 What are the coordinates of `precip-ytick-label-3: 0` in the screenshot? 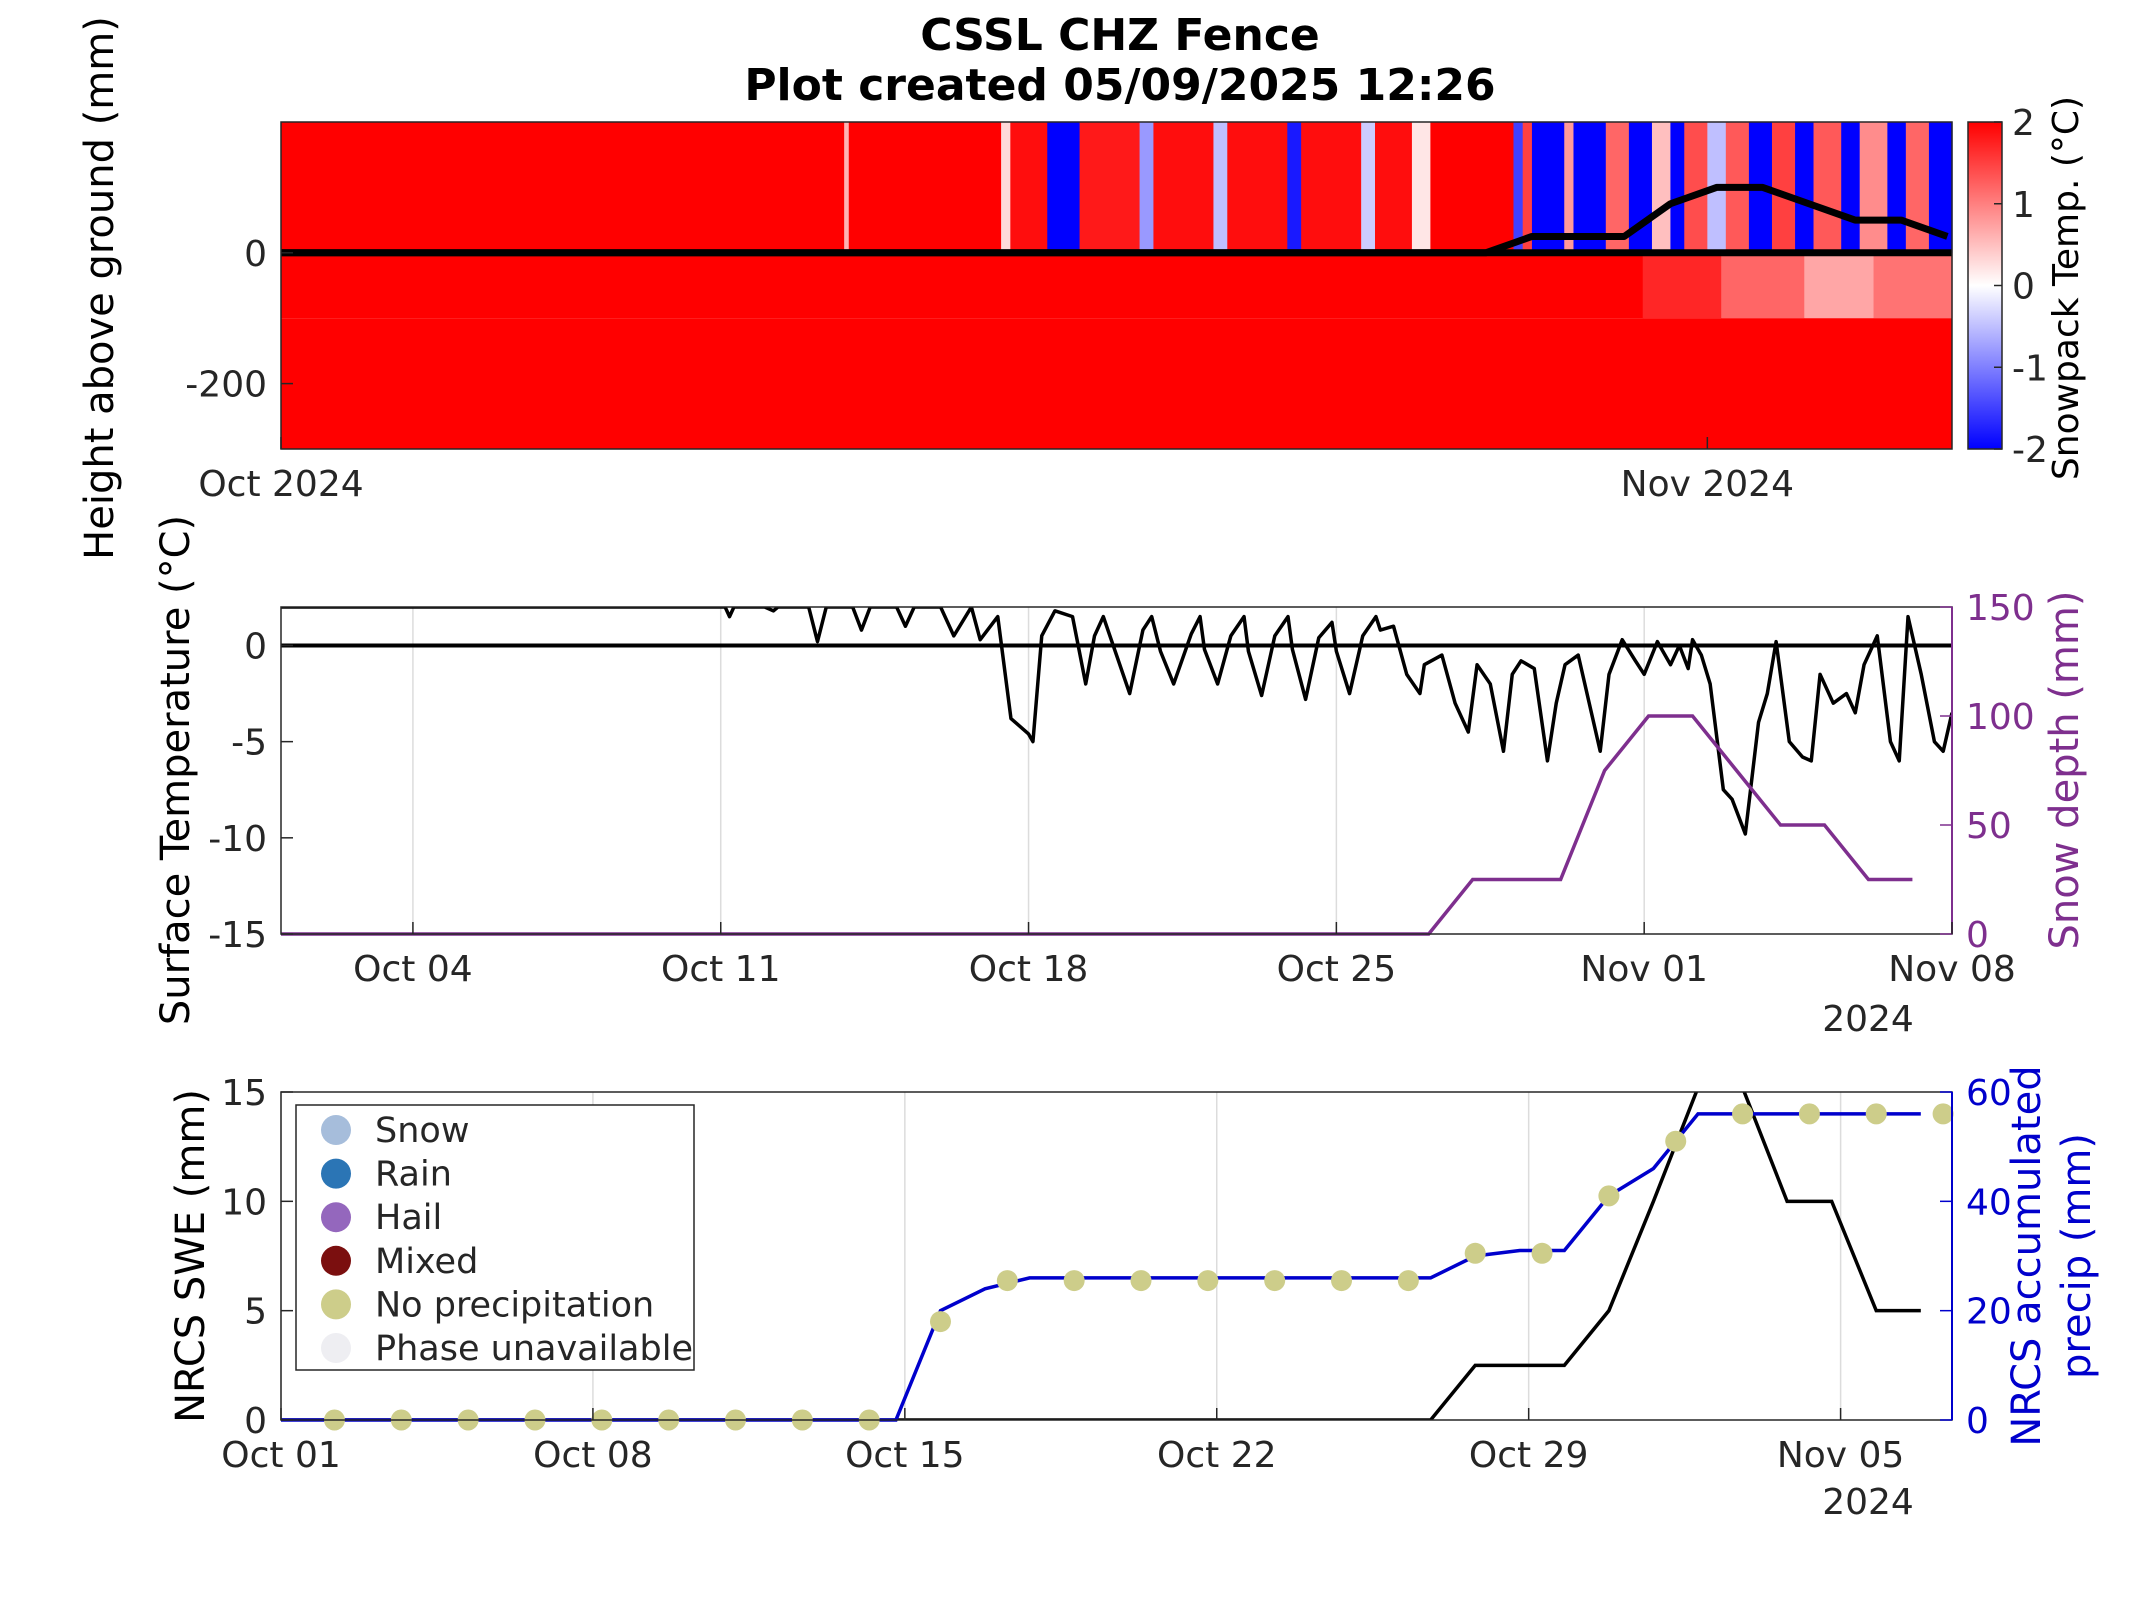 It's located at (1977, 1421).